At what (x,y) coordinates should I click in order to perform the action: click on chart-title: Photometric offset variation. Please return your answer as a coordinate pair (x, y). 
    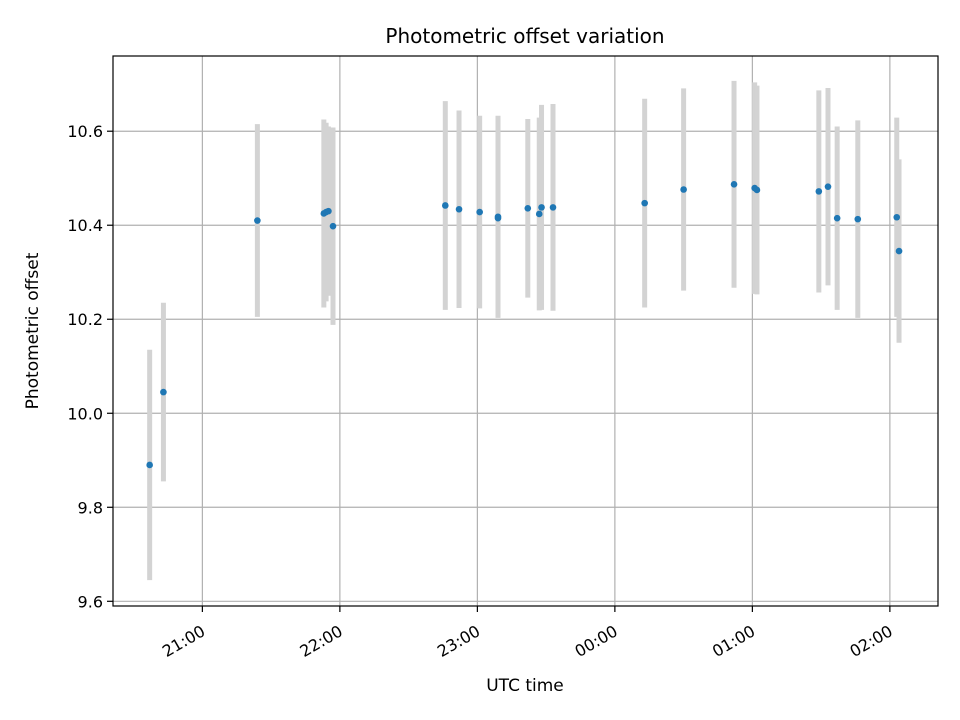
    Looking at the image, I should click on (524, 36).